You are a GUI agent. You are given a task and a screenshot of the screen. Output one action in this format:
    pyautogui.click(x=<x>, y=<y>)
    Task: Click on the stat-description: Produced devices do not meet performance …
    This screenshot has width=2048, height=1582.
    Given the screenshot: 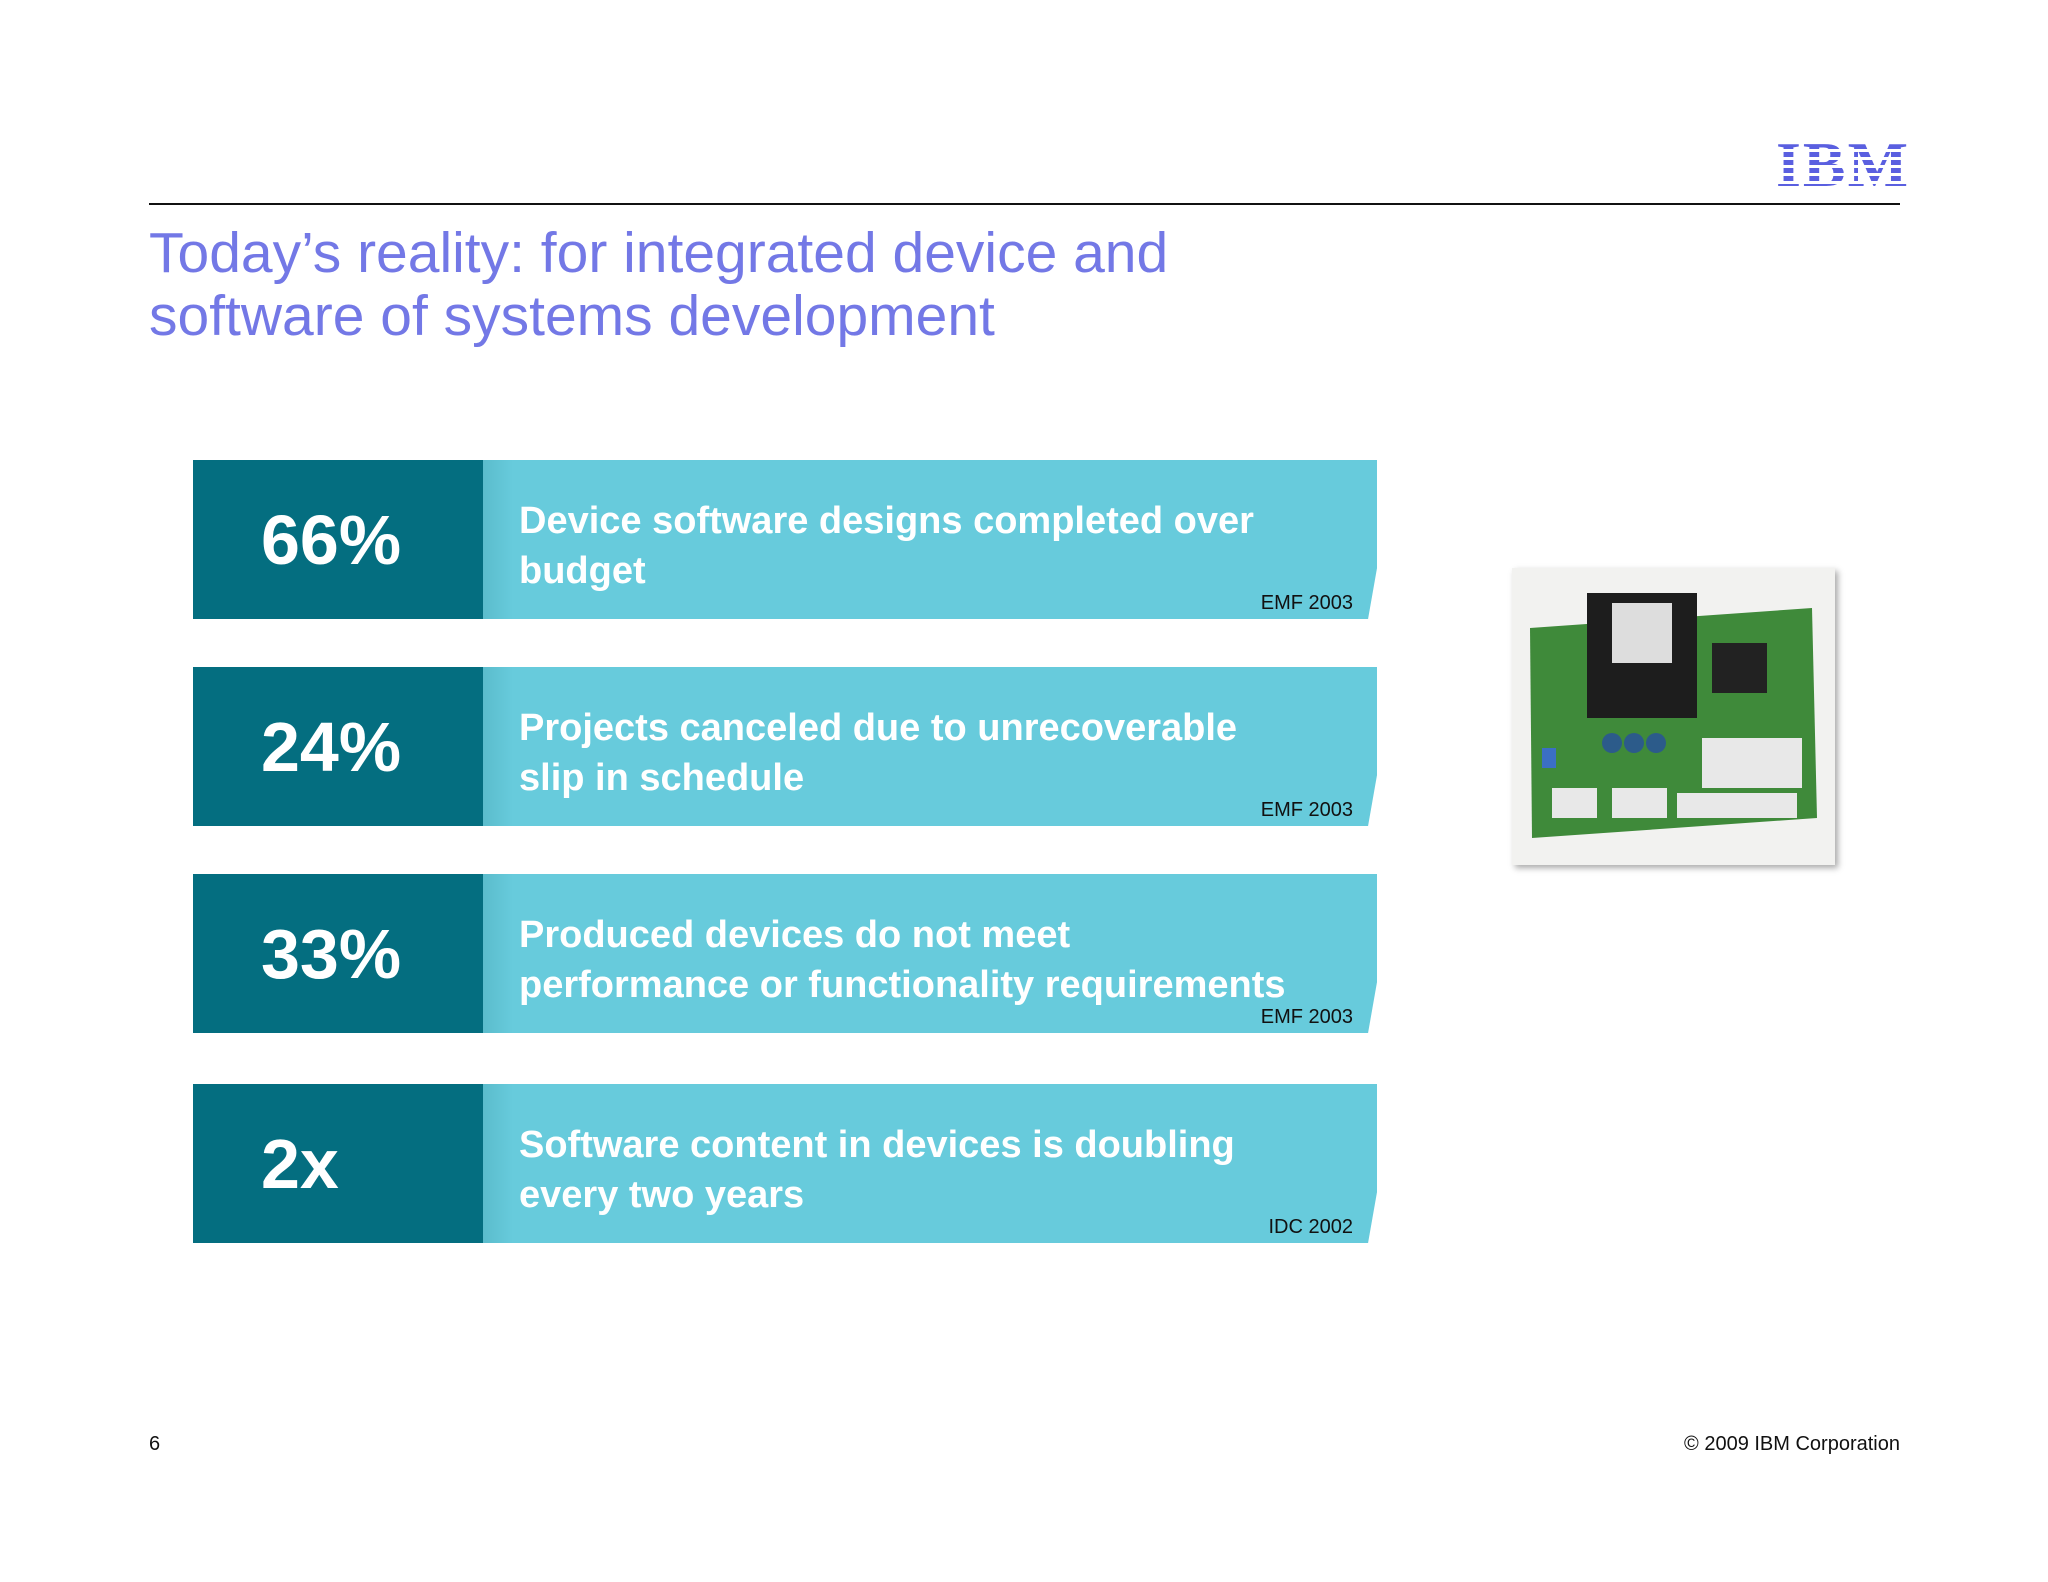 What is the action you would take?
    pyautogui.click(x=902, y=960)
    